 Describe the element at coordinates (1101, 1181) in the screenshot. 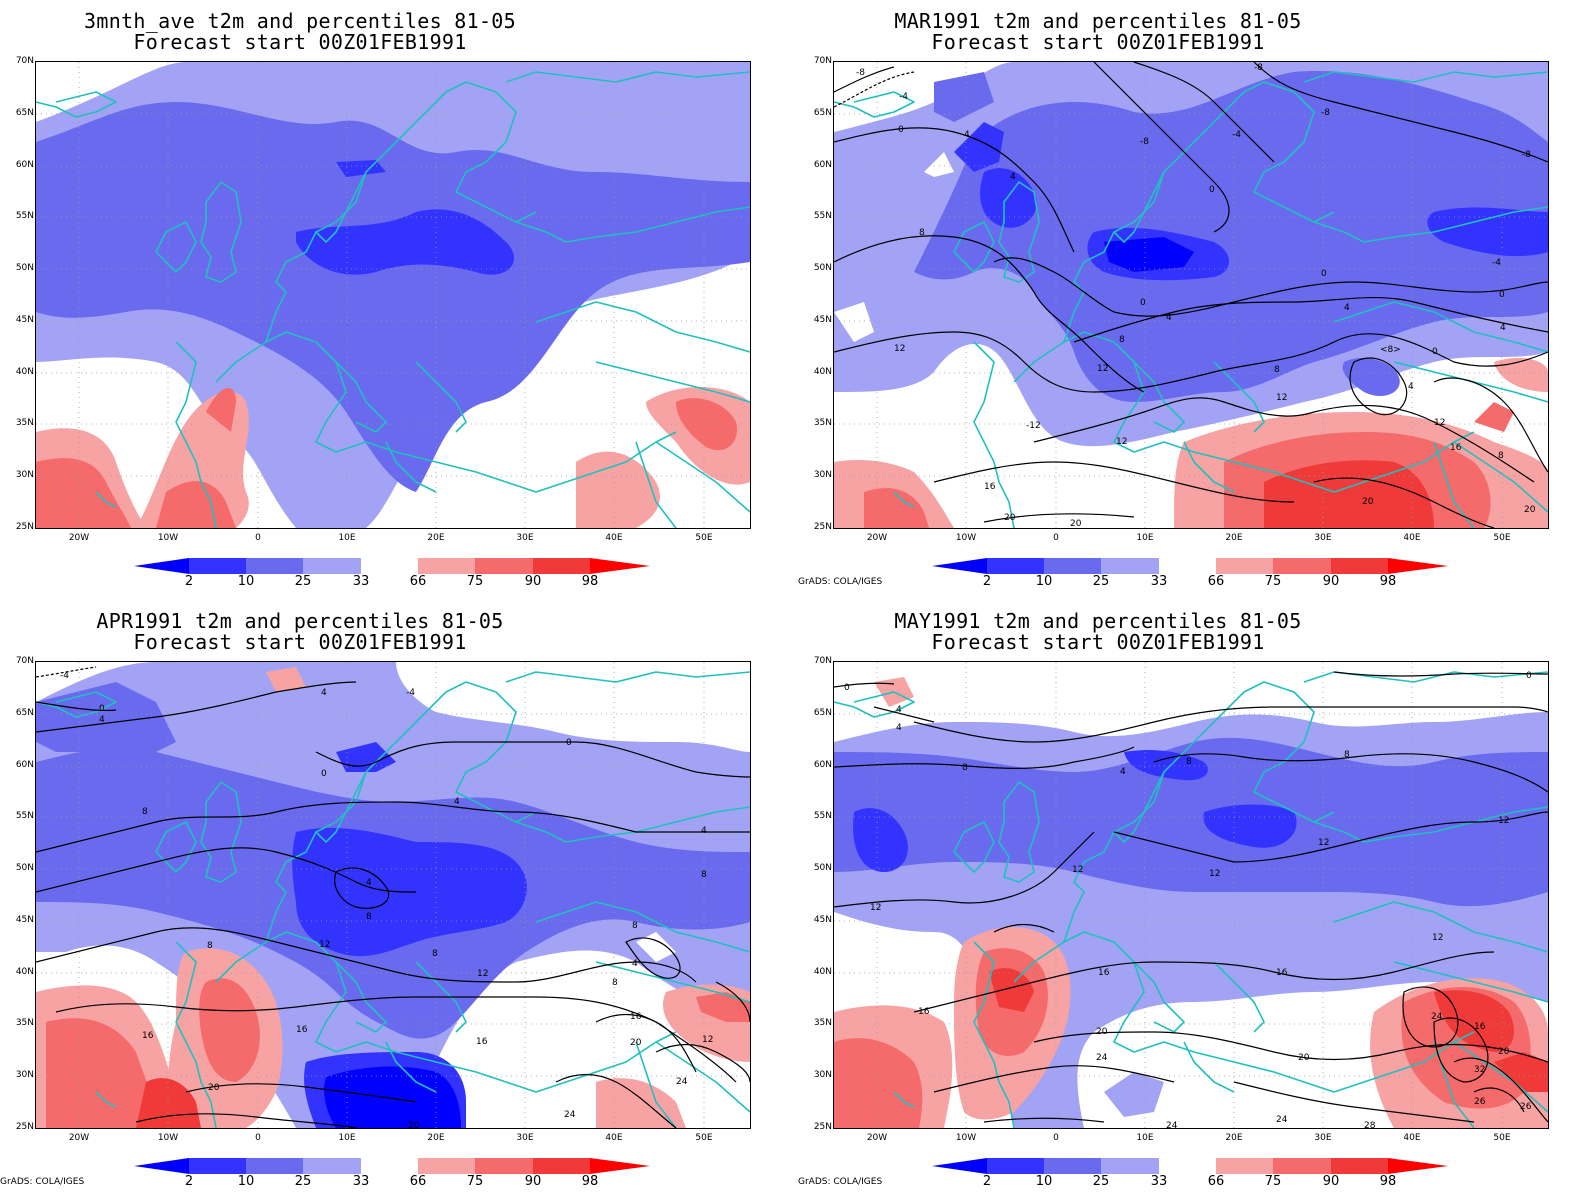

I see `colorbar-label: 25` at that location.